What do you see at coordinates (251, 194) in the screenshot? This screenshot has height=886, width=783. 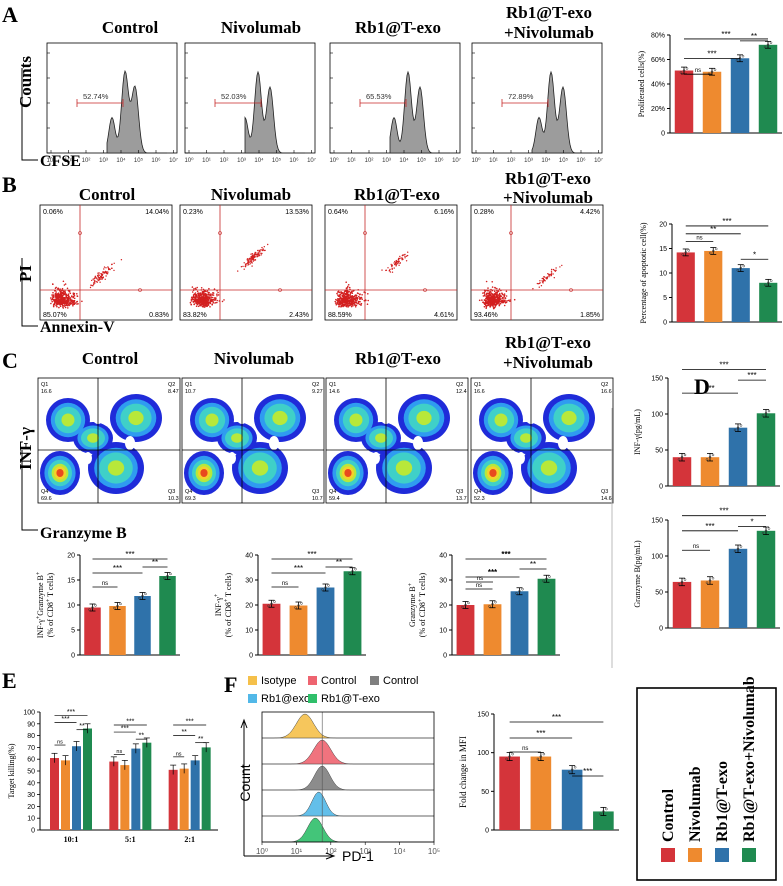 I see `title-b-nivolumab: Nivolumab` at bounding box center [251, 194].